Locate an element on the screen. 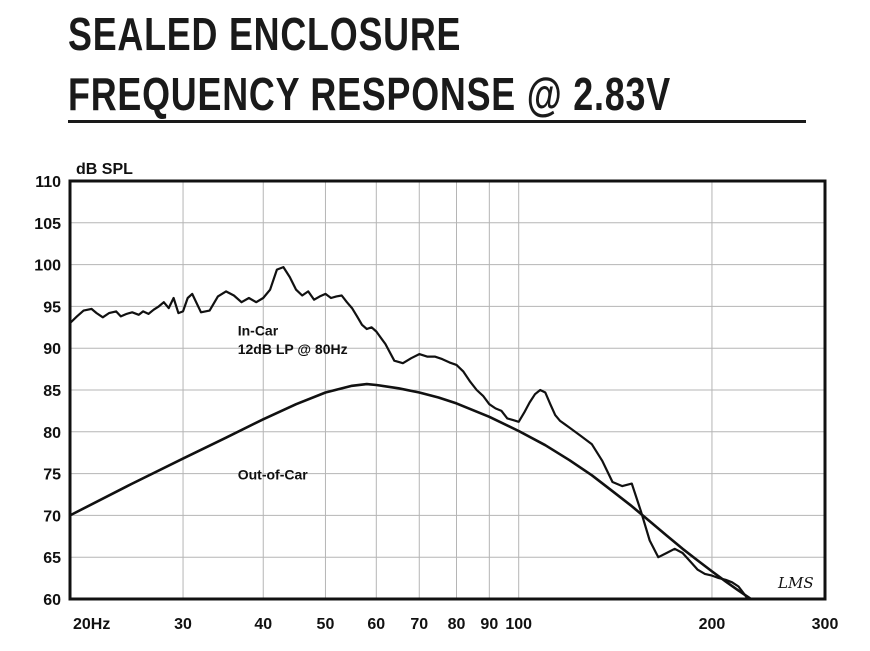 This screenshot has width=870, height=651. x-tick-label-30: 30 is located at coordinates (183, 624).